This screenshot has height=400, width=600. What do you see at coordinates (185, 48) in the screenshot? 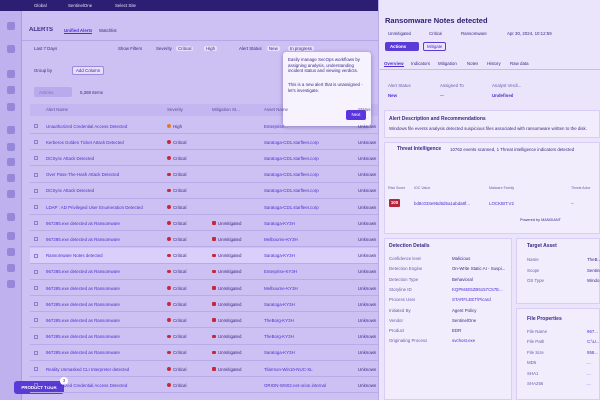
I see `filter-chip: Critical` at bounding box center [185, 48].